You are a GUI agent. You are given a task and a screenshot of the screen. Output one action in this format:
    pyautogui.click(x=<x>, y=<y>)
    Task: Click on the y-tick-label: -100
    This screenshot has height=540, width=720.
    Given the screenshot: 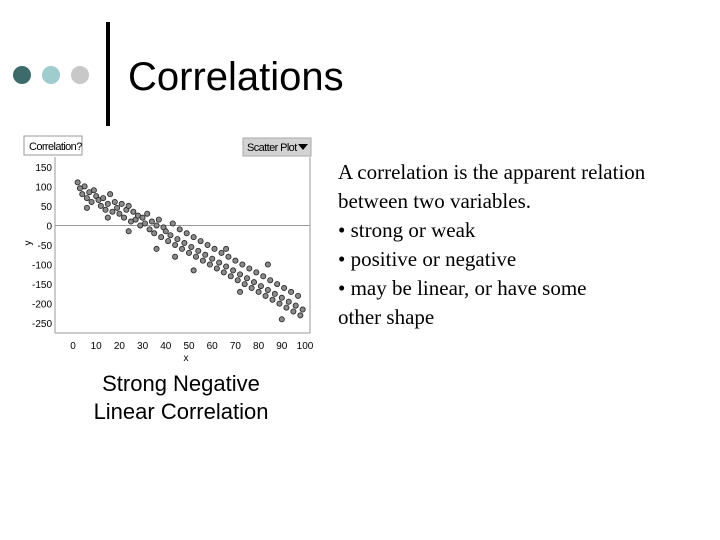 What is the action you would take?
    pyautogui.click(x=42, y=266)
    